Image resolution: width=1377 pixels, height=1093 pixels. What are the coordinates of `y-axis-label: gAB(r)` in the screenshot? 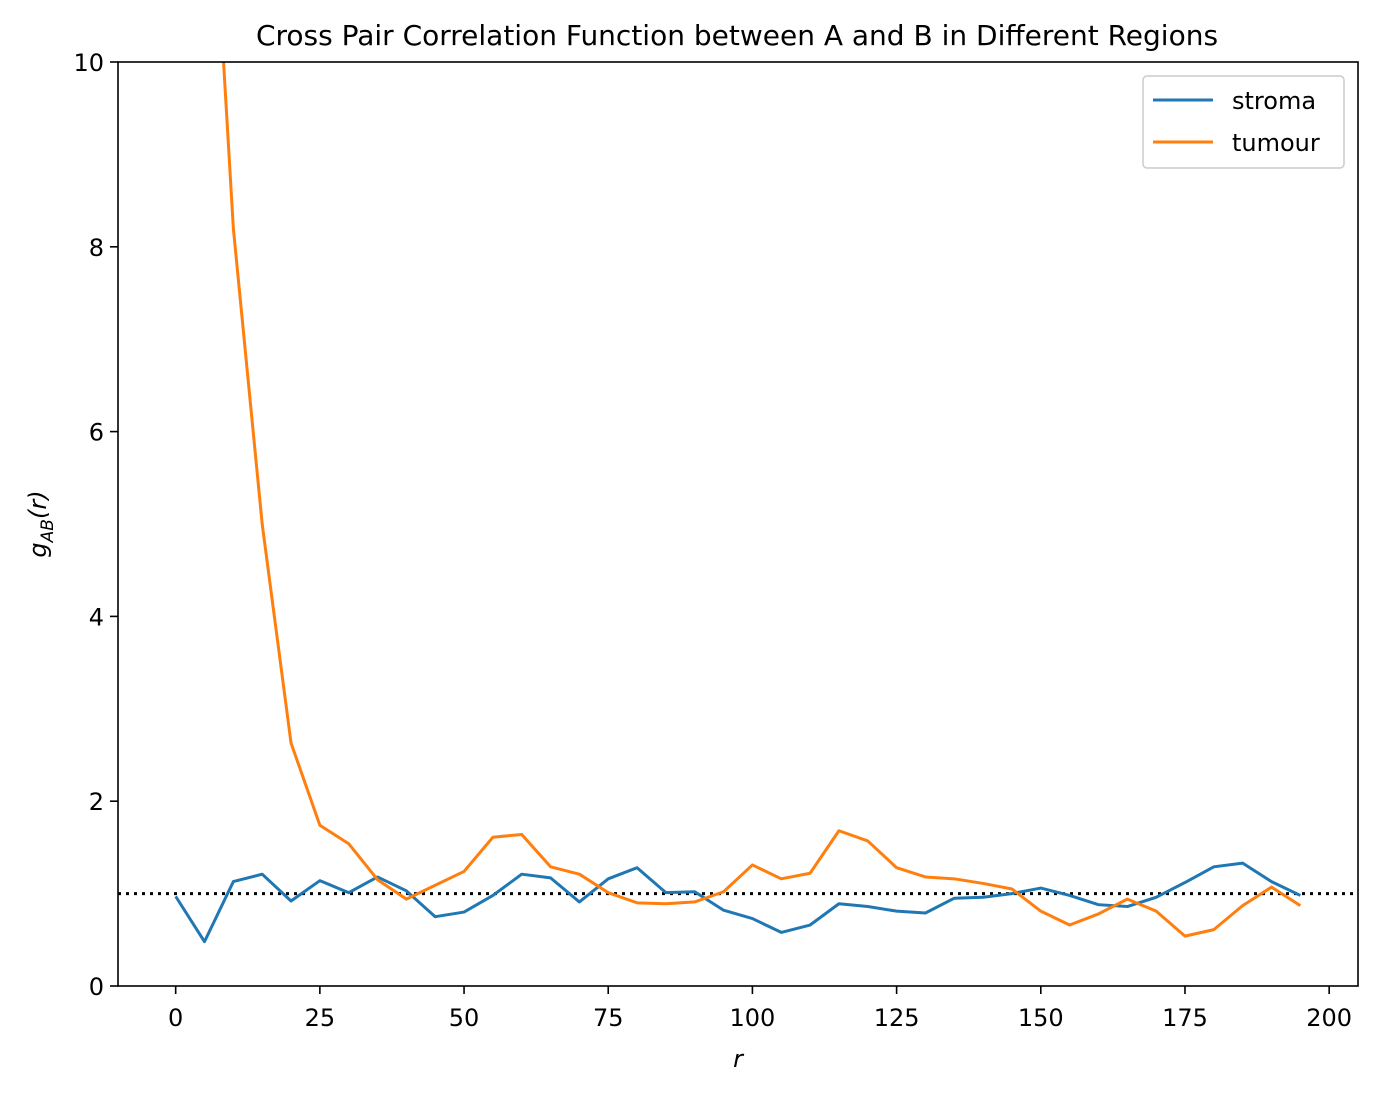 It's located at (41, 523).